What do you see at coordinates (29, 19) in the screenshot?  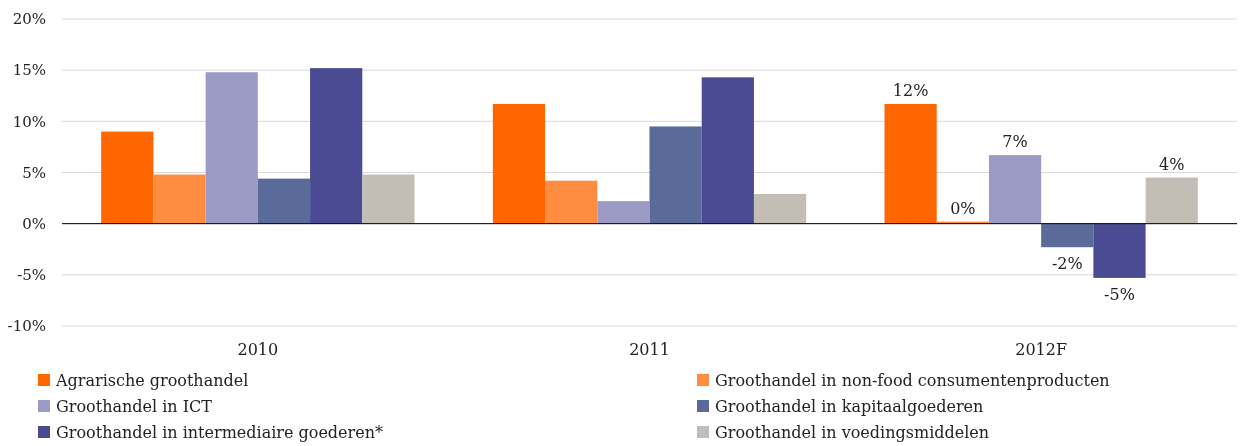 I see `y-tick-label: 20%` at bounding box center [29, 19].